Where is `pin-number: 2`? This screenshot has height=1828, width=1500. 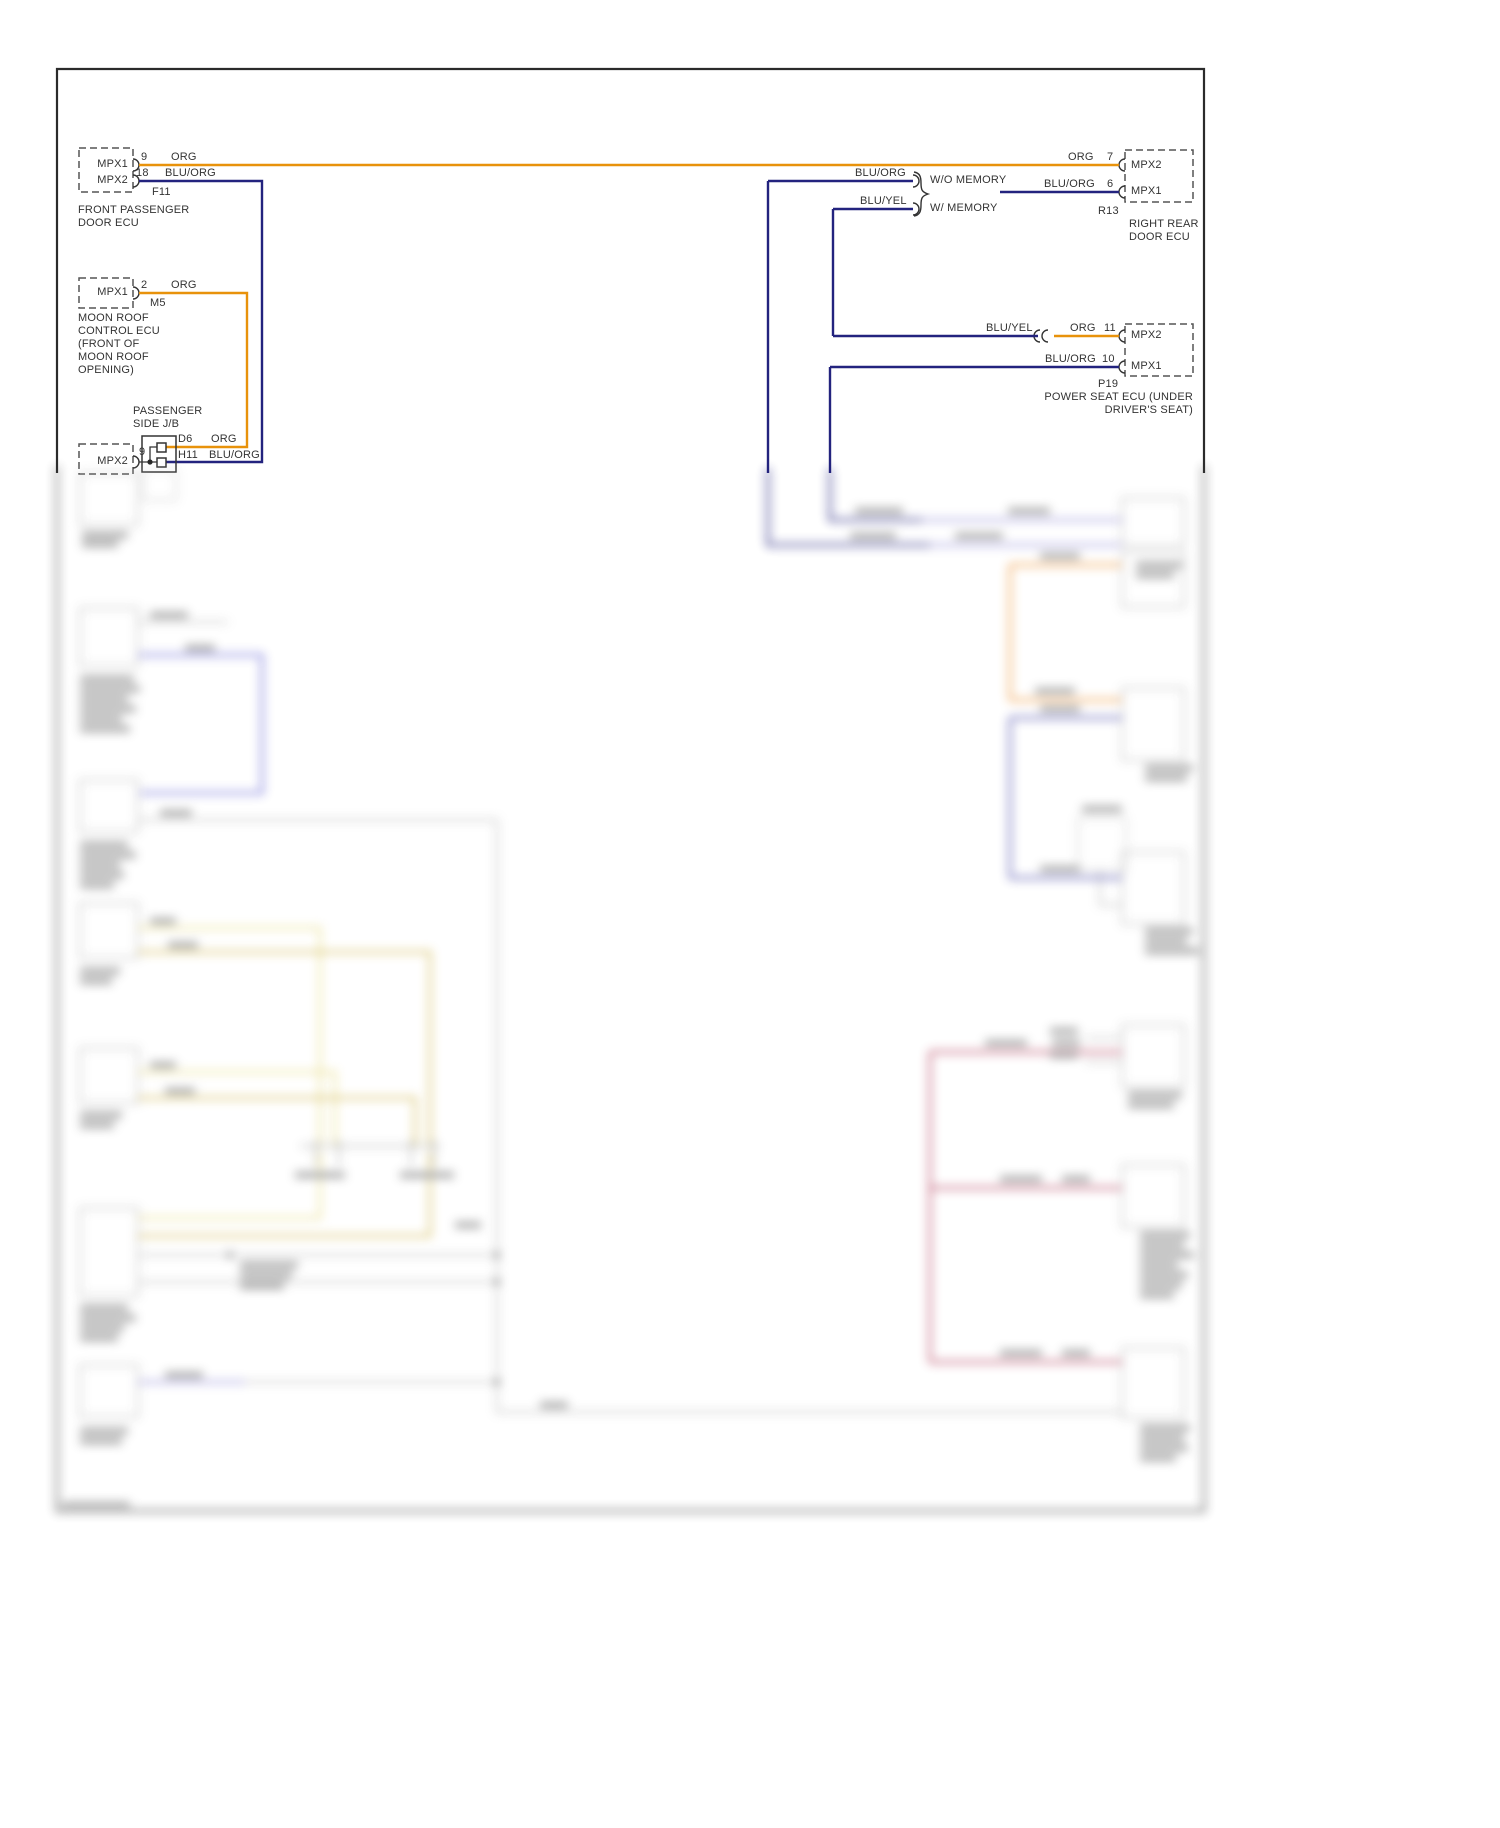
pin-number: 2 is located at coordinates (144, 285).